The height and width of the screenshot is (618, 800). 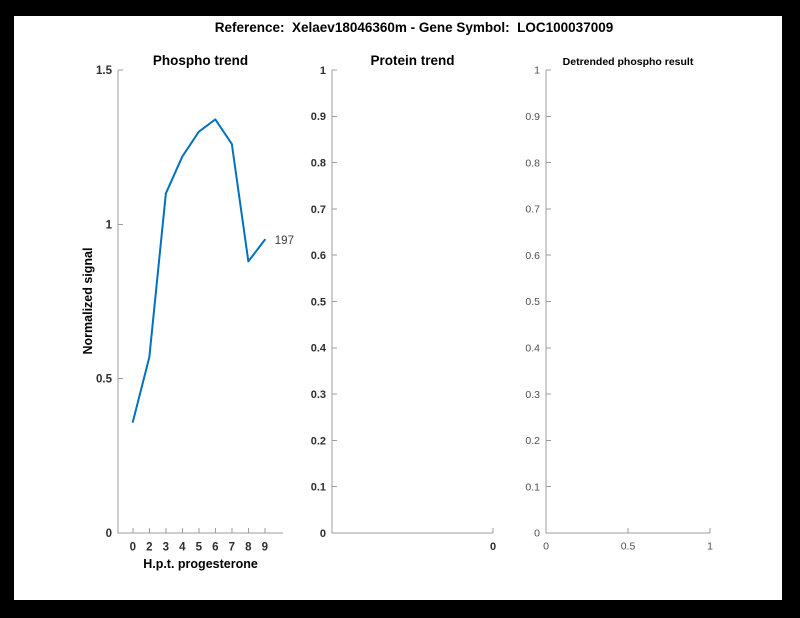 What do you see at coordinates (284, 241) in the screenshot?
I see `data-point-annotation: 197` at bounding box center [284, 241].